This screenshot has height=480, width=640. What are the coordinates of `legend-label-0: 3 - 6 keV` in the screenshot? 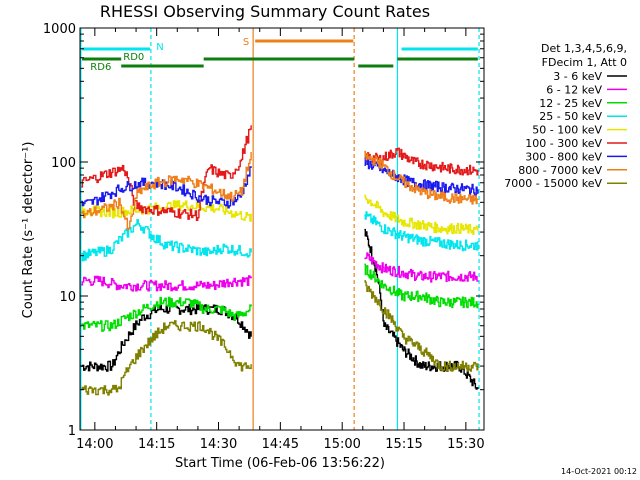 It's located at (577, 76).